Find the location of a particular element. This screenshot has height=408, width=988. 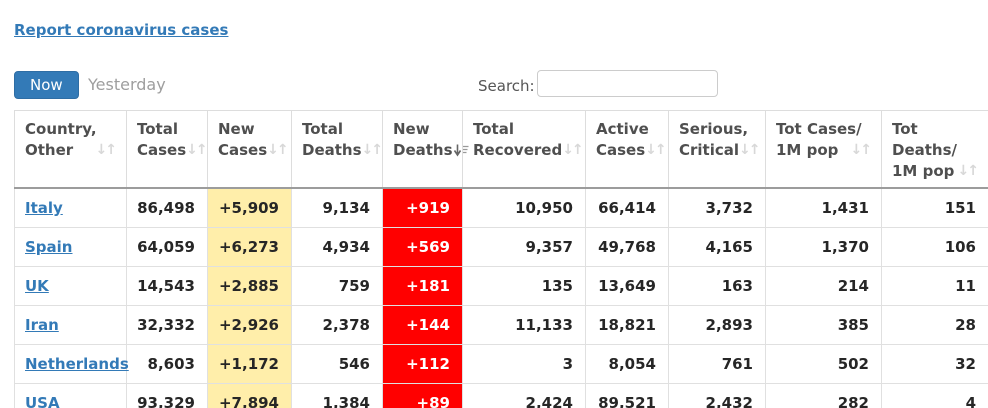

new-deaths-cell: +89 is located at coordinates (422, 395).